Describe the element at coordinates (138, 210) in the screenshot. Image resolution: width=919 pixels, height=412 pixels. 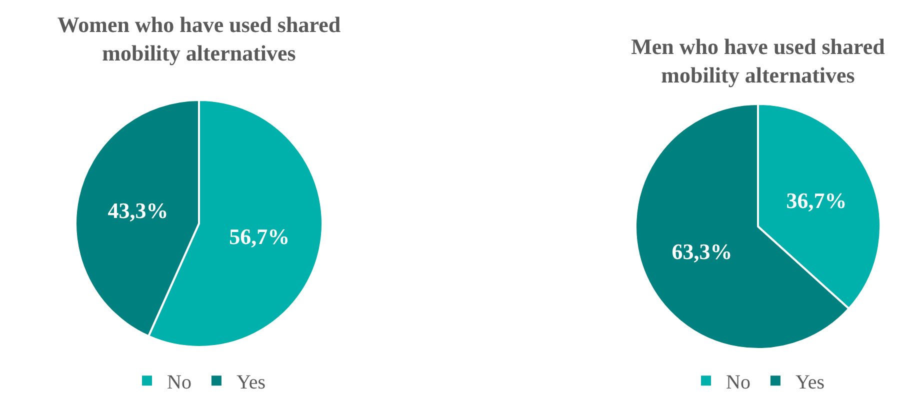
I see `data-label: 43,3%` at that location.